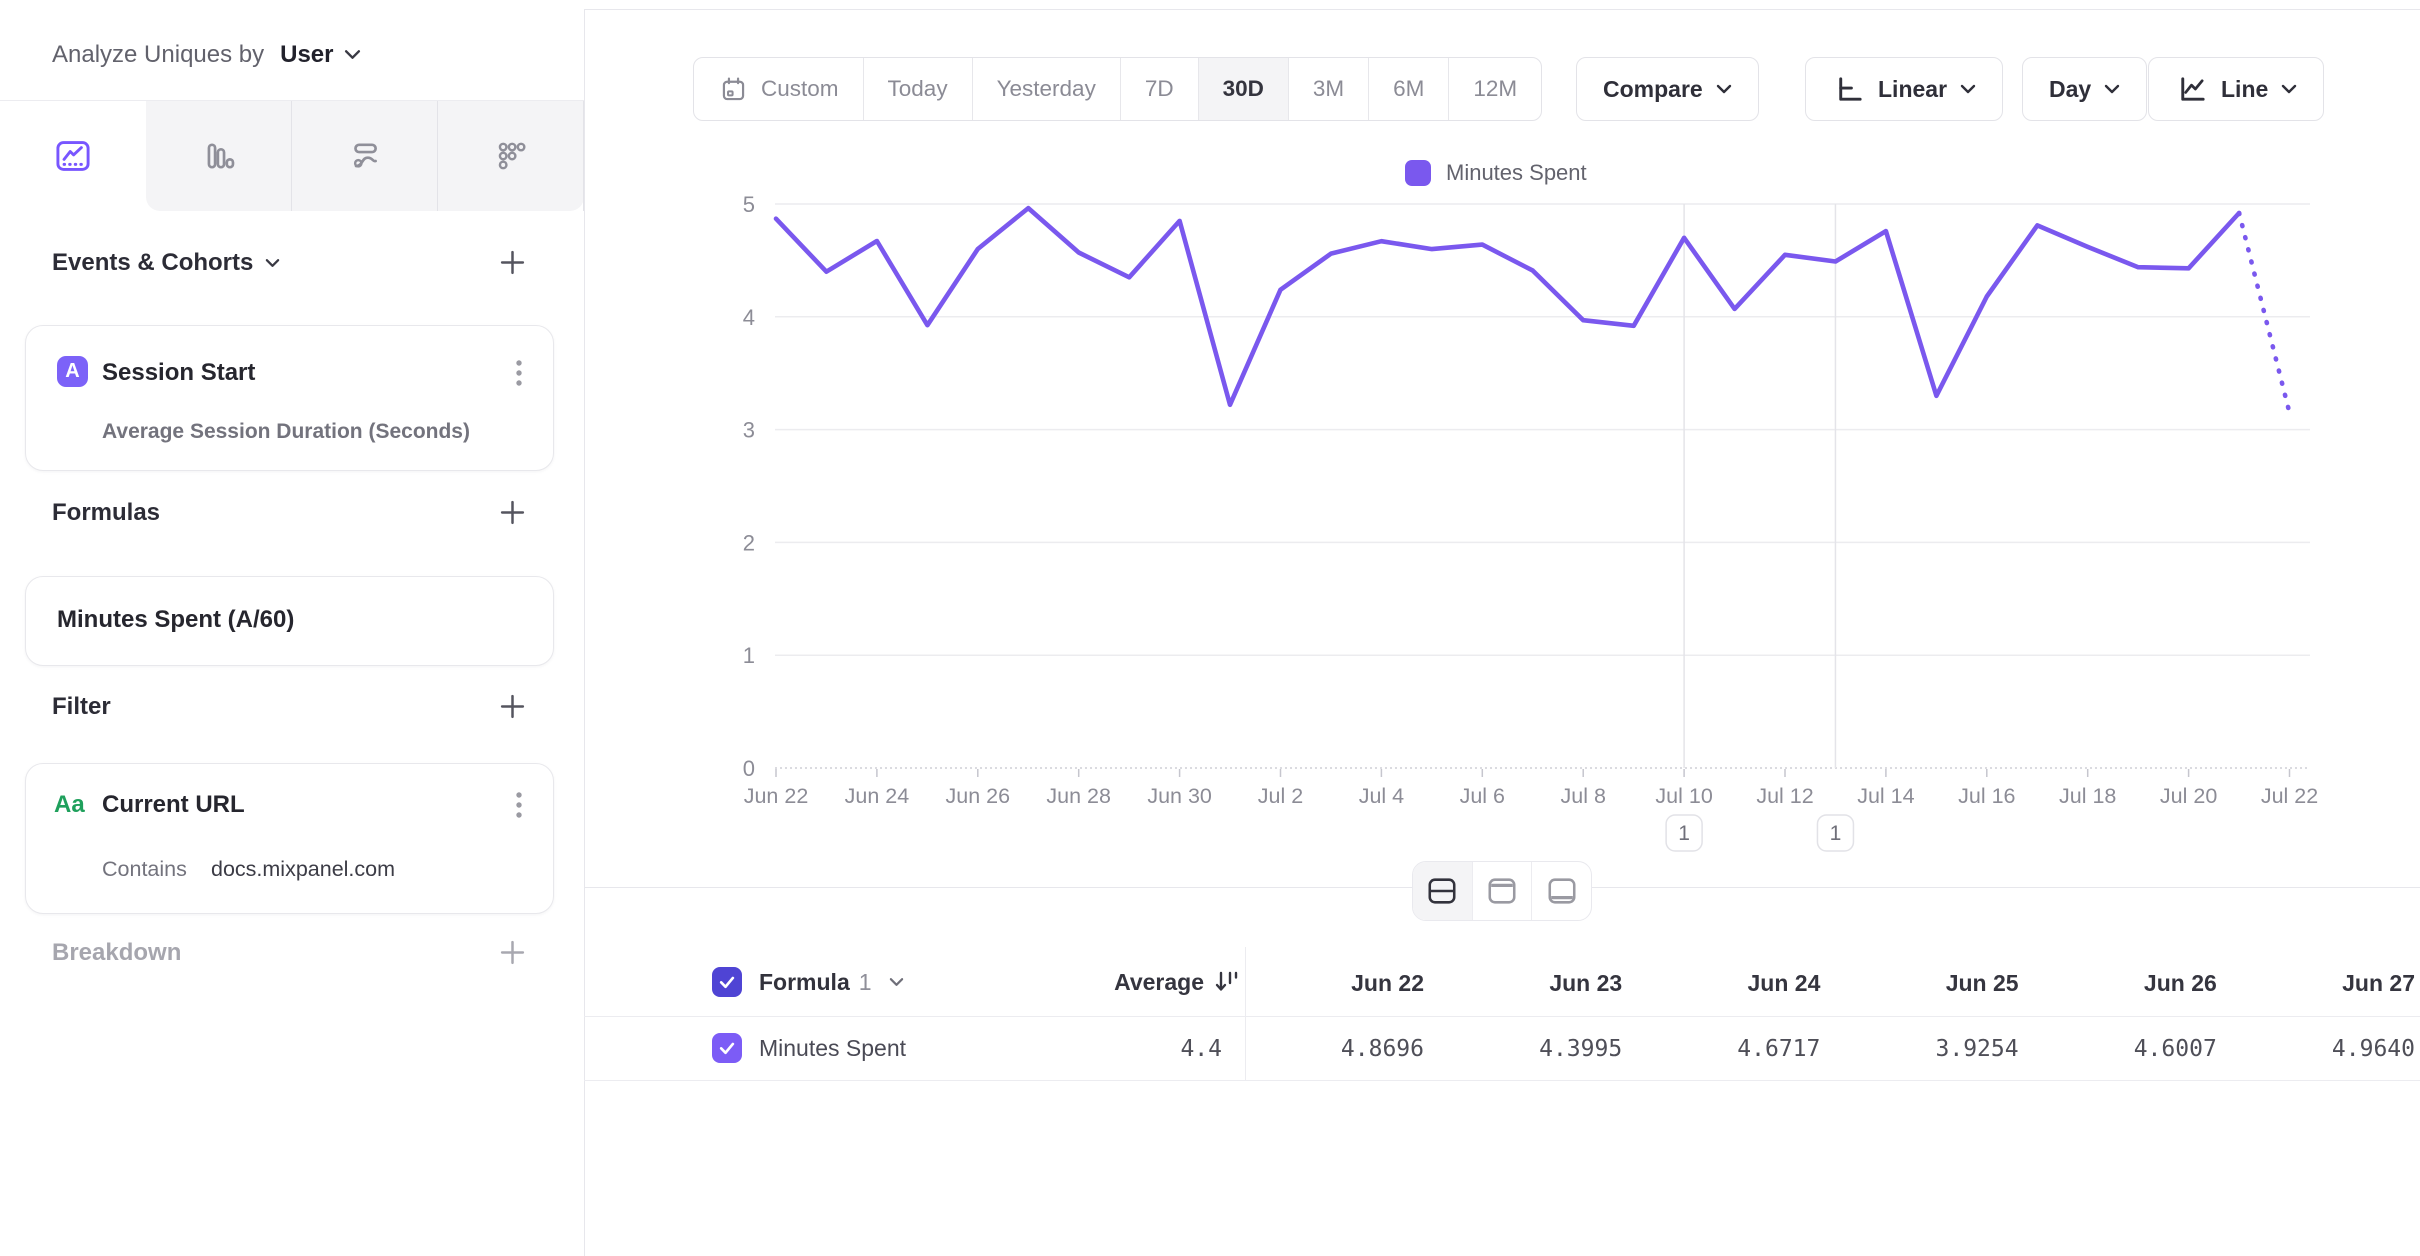 This screenshot has width=2420, height=1256. What do you see at coordinates (1982, 983) in the screenshot?
I see `date-column-header: Jun 25` at bounding box center [1982, 983].